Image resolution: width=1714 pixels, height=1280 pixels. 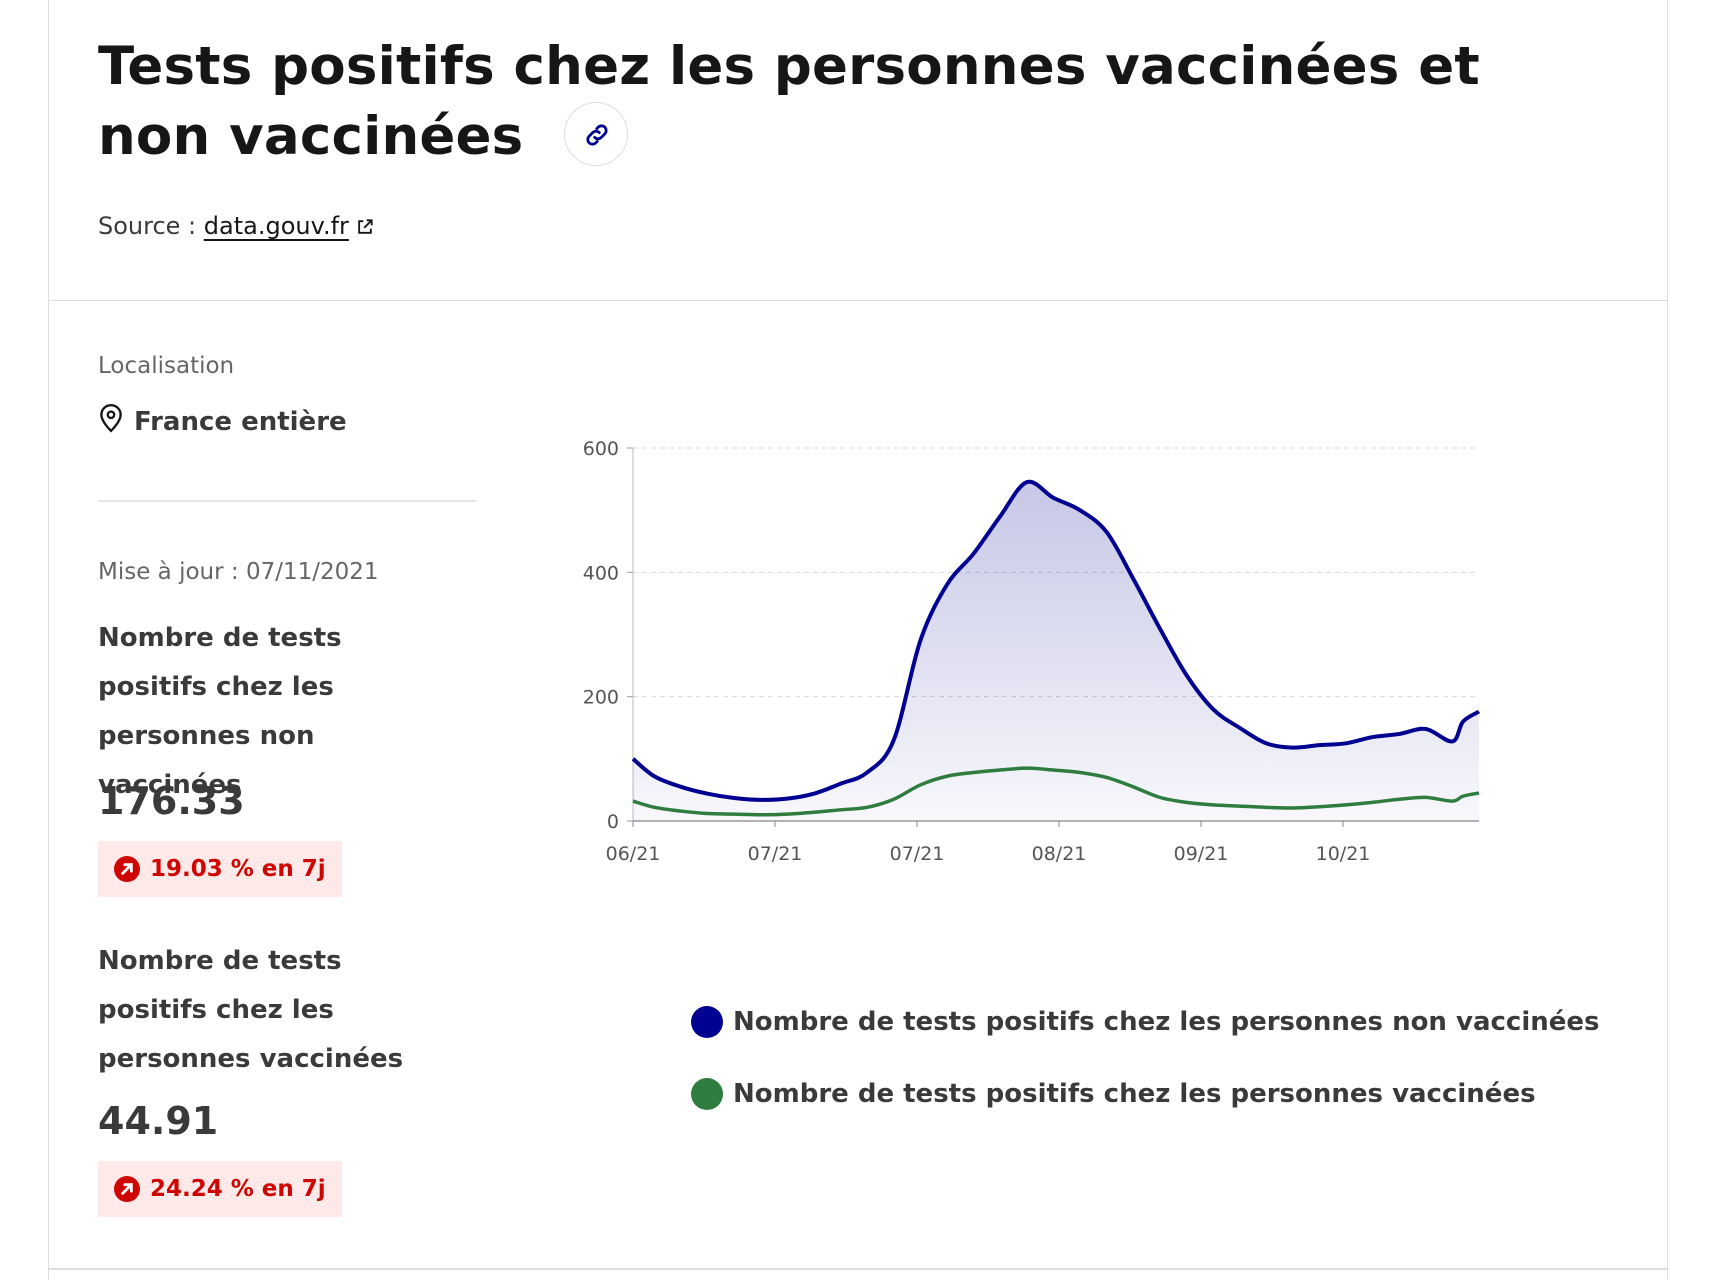 I want to click on map-pin-icon, so click(x=111, y=418).